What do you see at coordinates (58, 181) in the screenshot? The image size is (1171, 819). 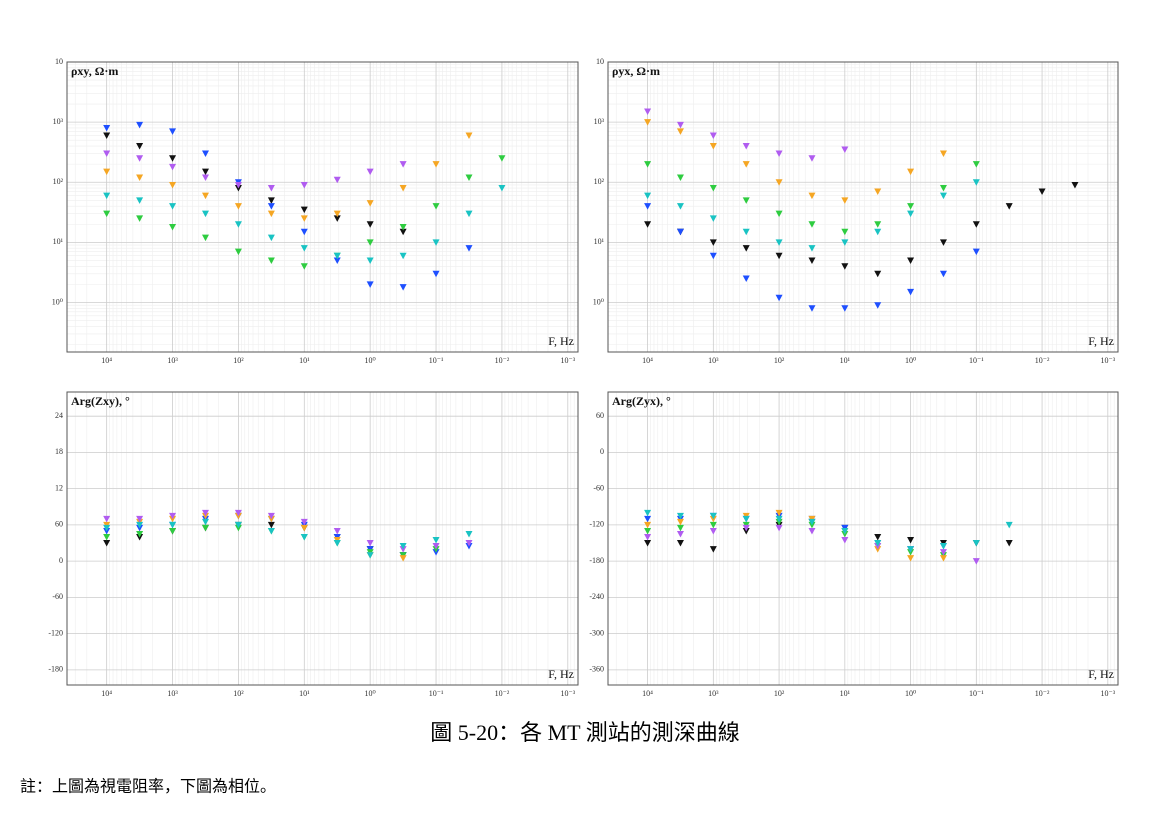 I see `y-tick-label: 10²` at bounding box center [58, 181].